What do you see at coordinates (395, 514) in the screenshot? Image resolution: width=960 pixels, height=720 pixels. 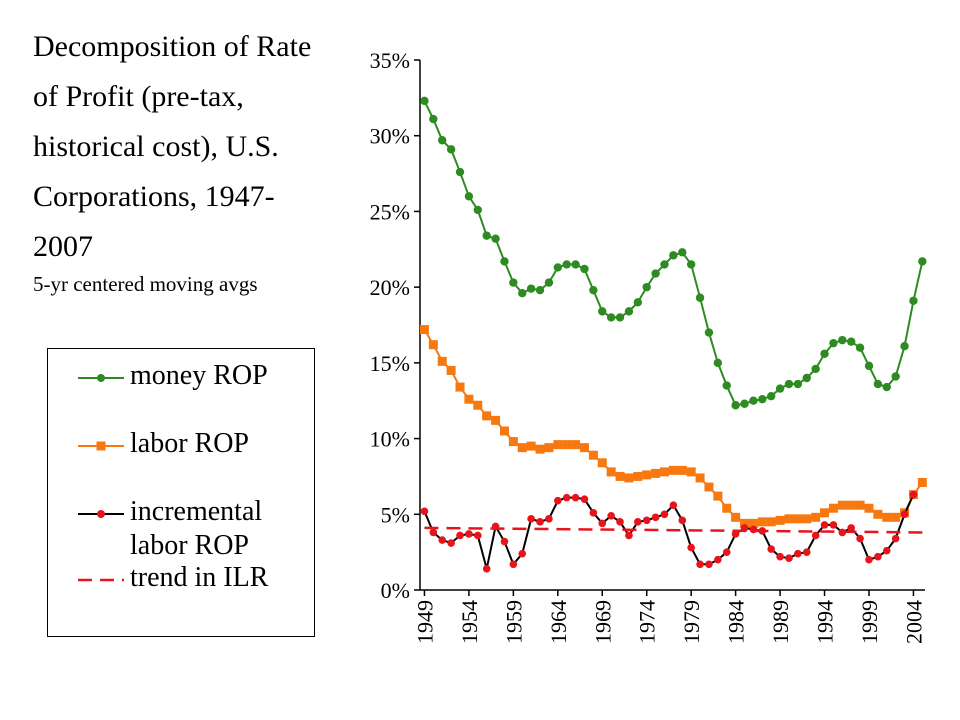 I see `y-tick-label: 5%` at bounding box center [395, 514].